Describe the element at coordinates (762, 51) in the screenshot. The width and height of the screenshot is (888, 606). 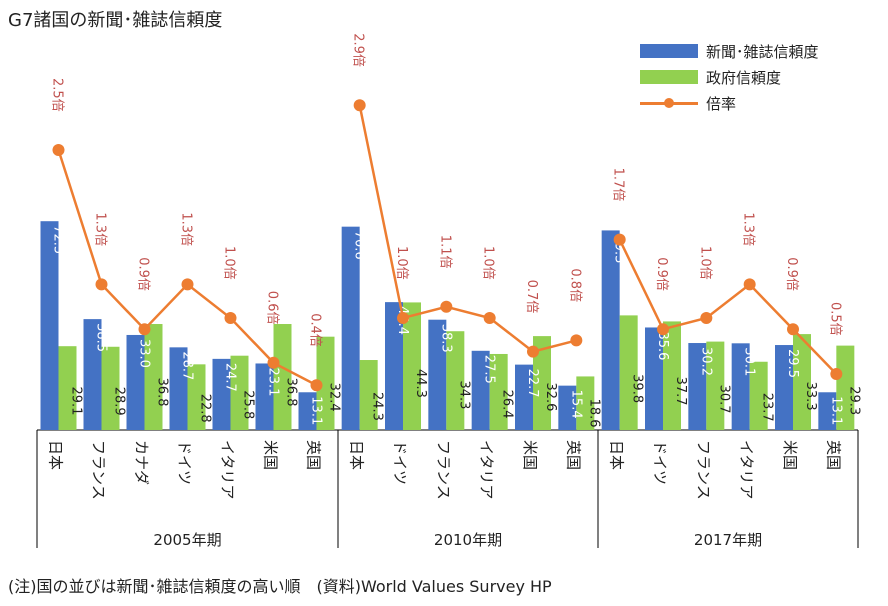
I see `legend-label-newspaper: 新聞･雑誌信頼度` at that location.